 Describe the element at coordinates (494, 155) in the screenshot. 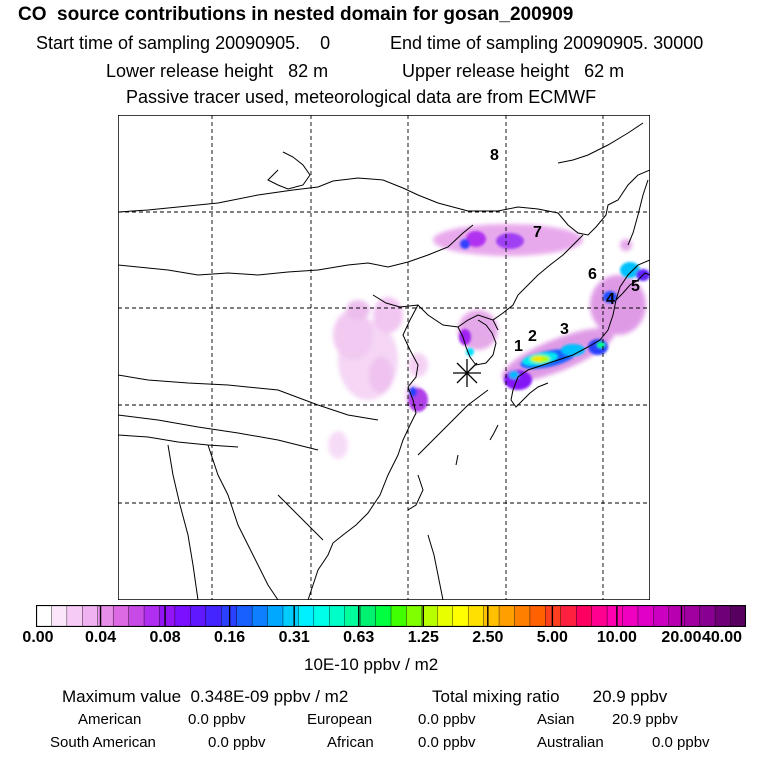

I see `marker-8: 8` at that location.